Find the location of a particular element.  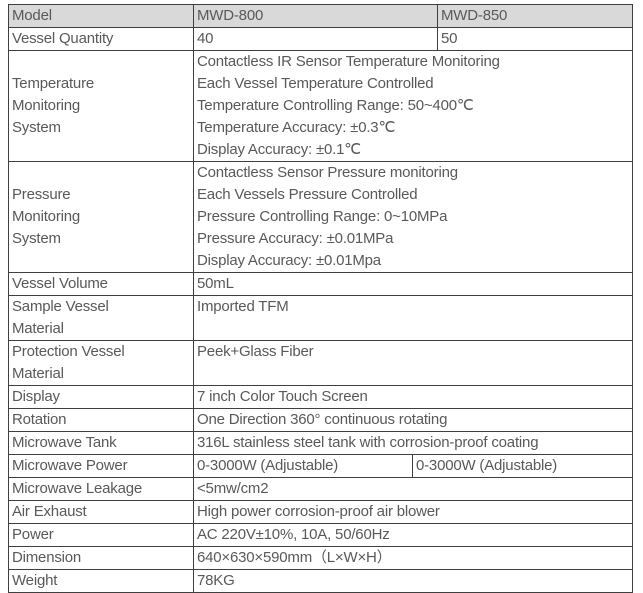

vessel-volume-label: Vessel Volume is located at coordinates (101, 284).